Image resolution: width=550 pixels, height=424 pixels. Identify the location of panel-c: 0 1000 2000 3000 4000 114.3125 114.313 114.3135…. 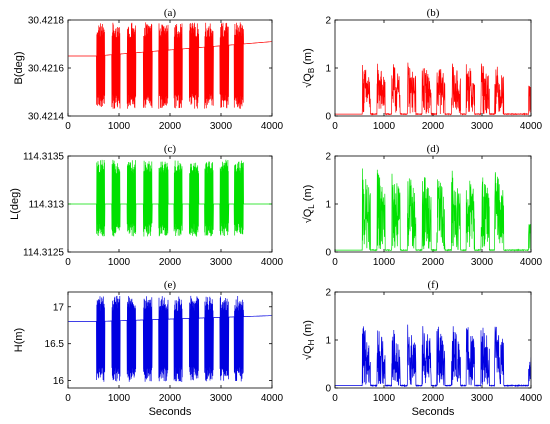
(146, 205).